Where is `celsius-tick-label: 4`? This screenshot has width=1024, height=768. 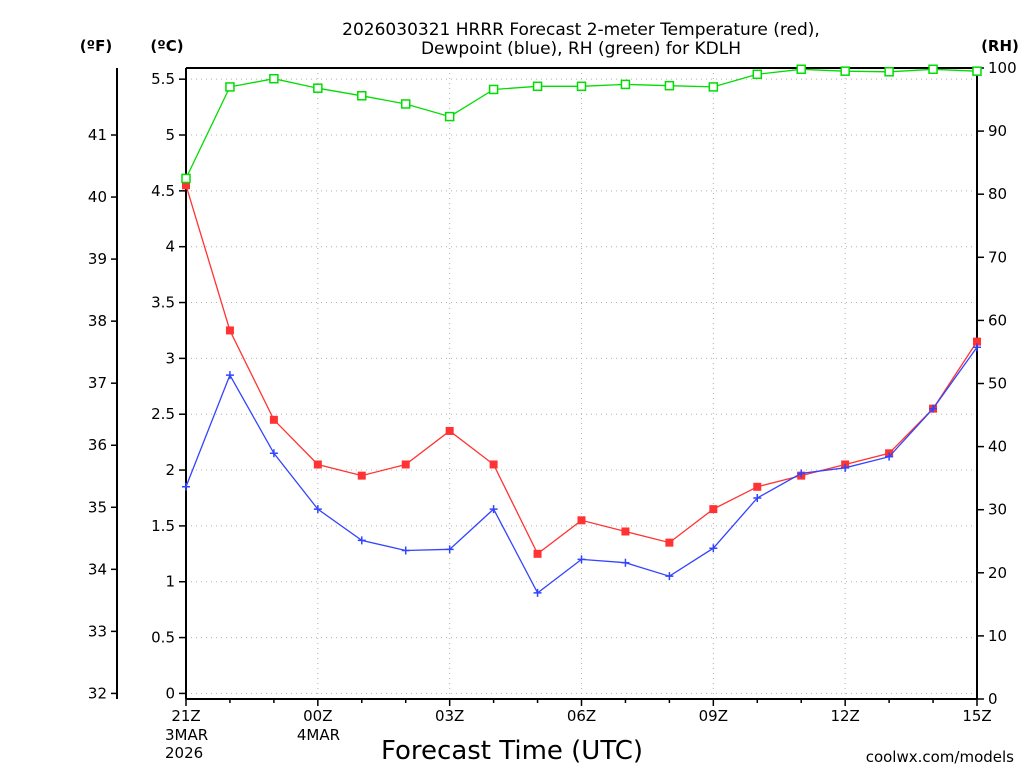 celsius-tick-label: 4 is located at coordinates (170, 247).